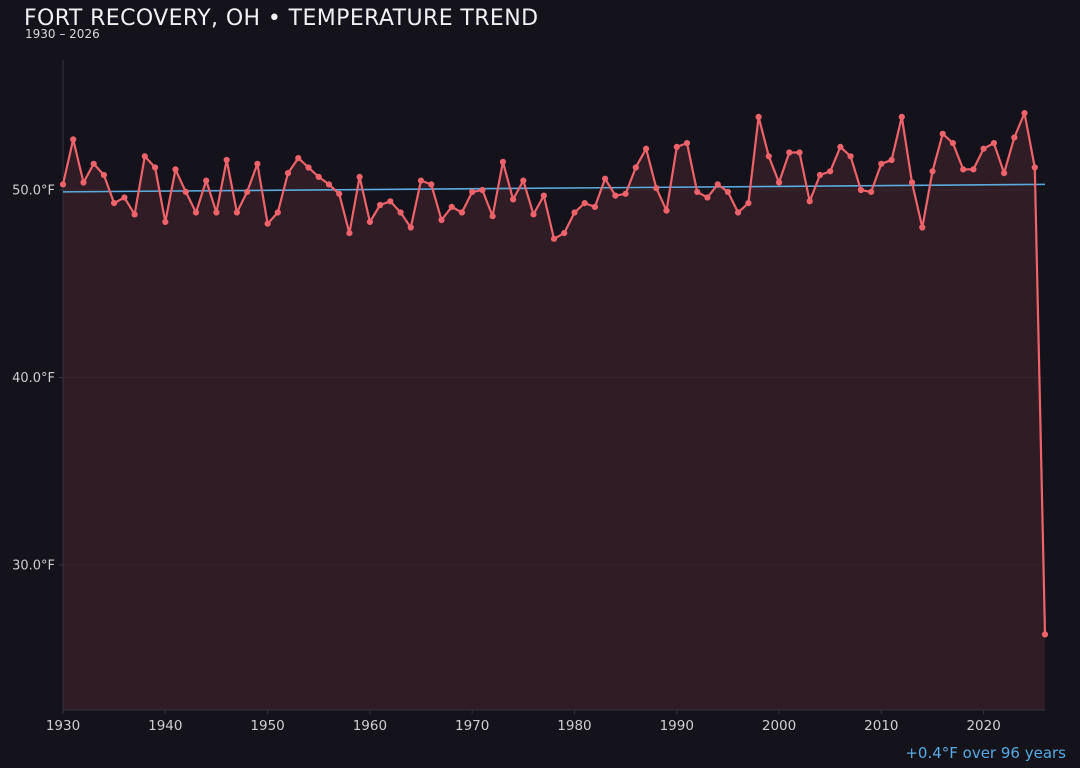 The height and width of the screenshot is (768, 1080). What do you see at coordinates (779, 726) in the screenshot?
I see `x-tick-label: 2000` at bounding box center [779, 726].